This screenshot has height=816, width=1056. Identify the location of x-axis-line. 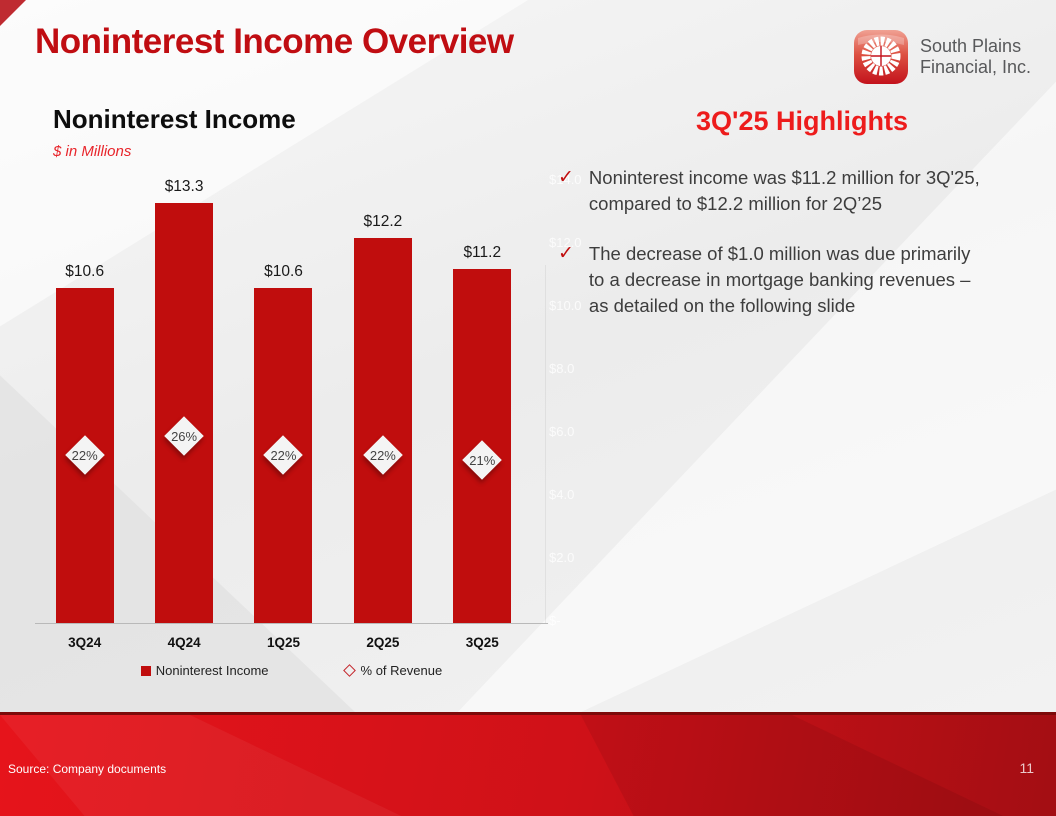
(291, 623).